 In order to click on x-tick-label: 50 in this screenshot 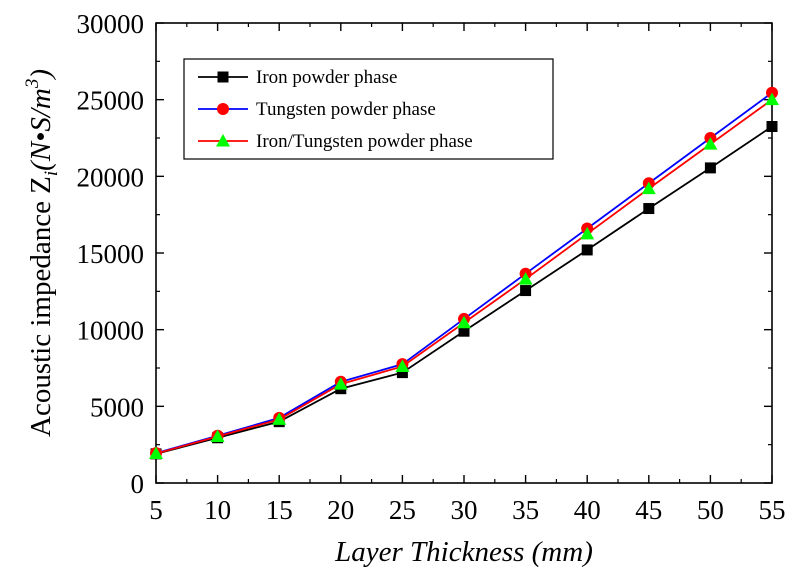, I will do `click(710, 510)`.